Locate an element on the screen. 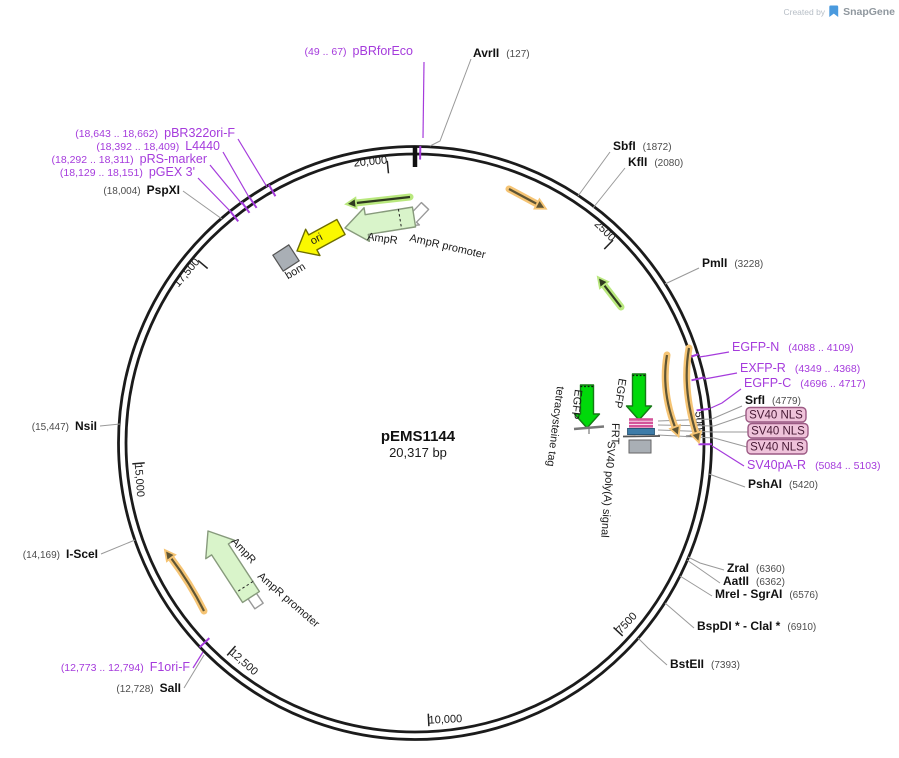  primer-label: EXFP-R (4349 .. 4368) is located at coordinates (800, 368).